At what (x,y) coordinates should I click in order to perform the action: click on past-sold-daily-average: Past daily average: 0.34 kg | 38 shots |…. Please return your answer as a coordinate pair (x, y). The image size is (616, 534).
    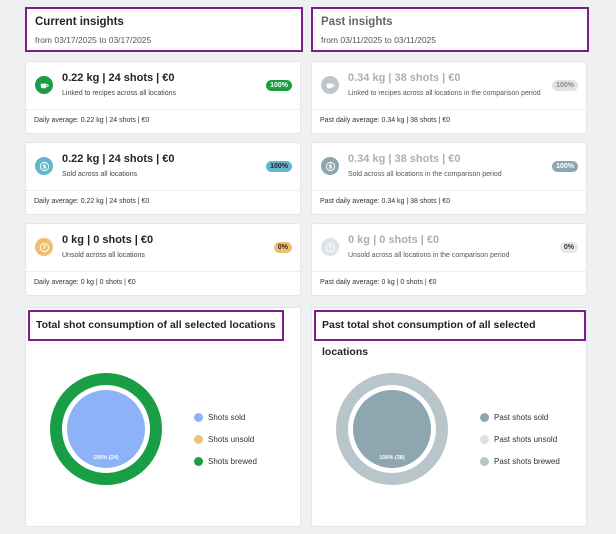
    Looking at the image, I should click on (385, 201).